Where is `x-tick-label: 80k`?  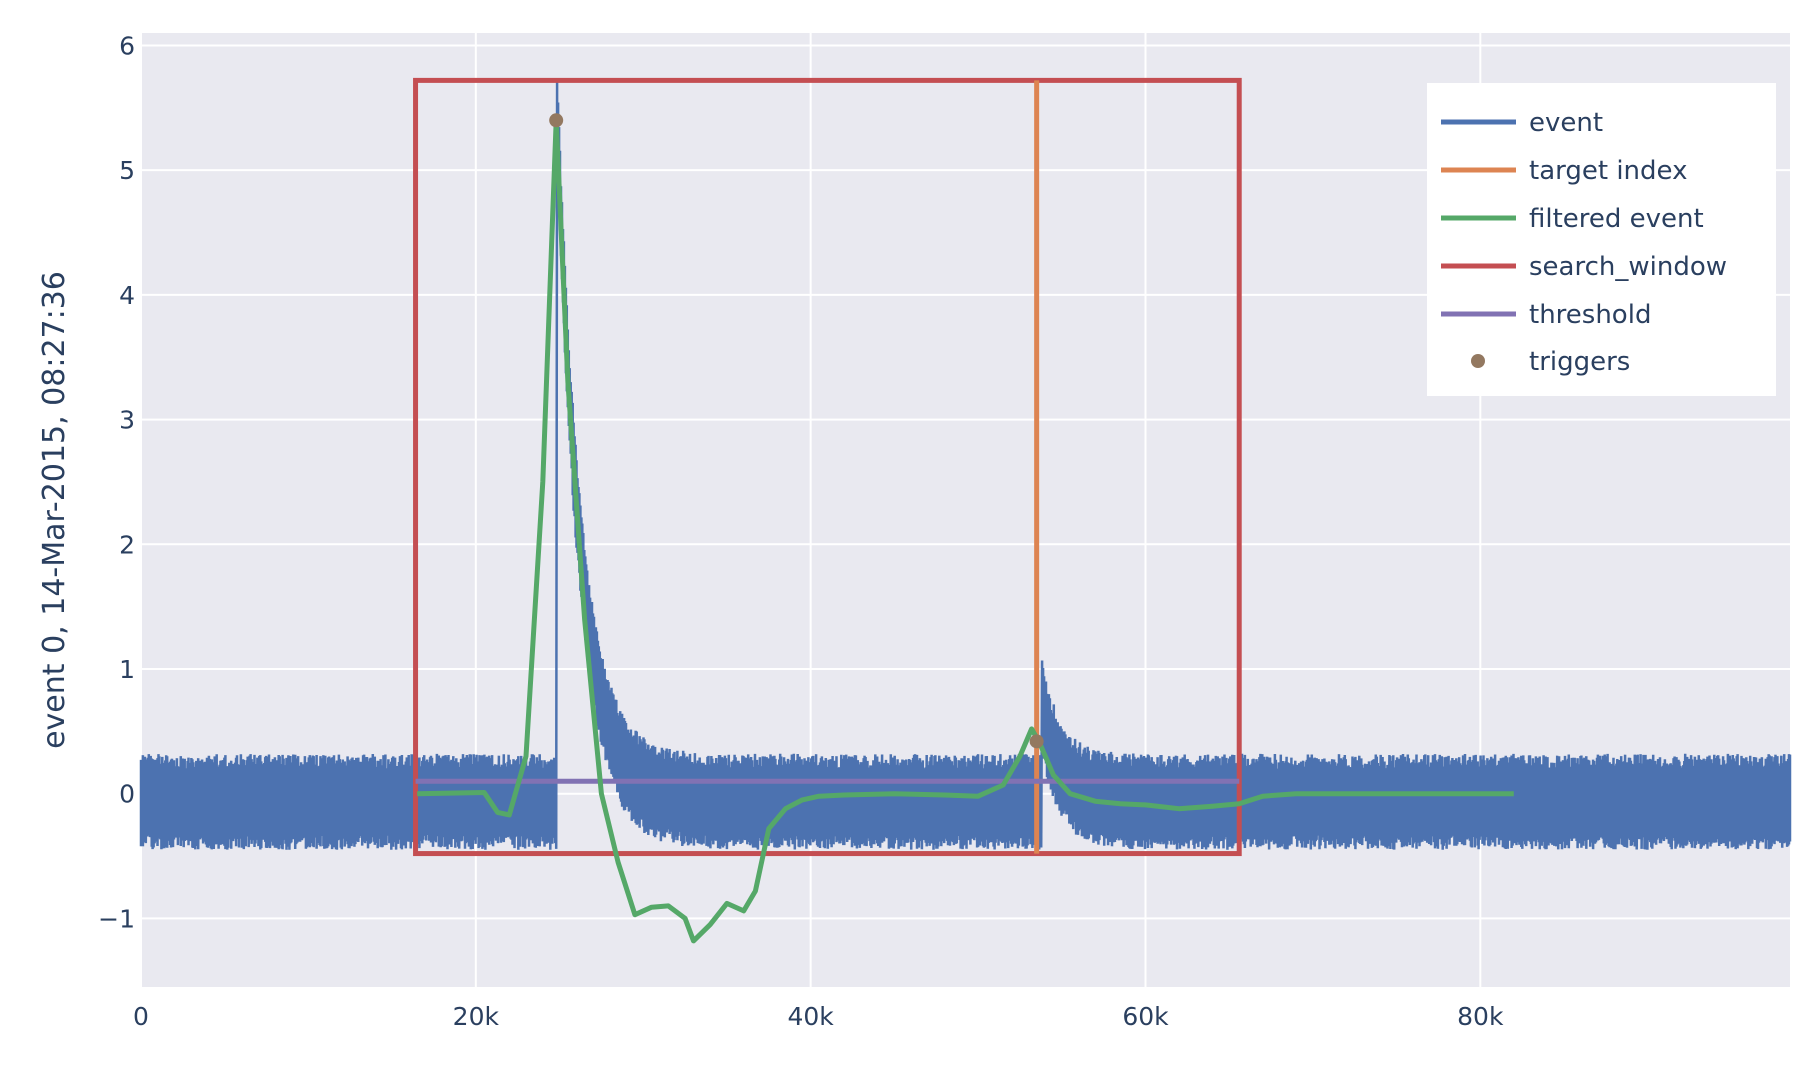 x-tick-label: 80k is located at coordinates (1480, 1016).